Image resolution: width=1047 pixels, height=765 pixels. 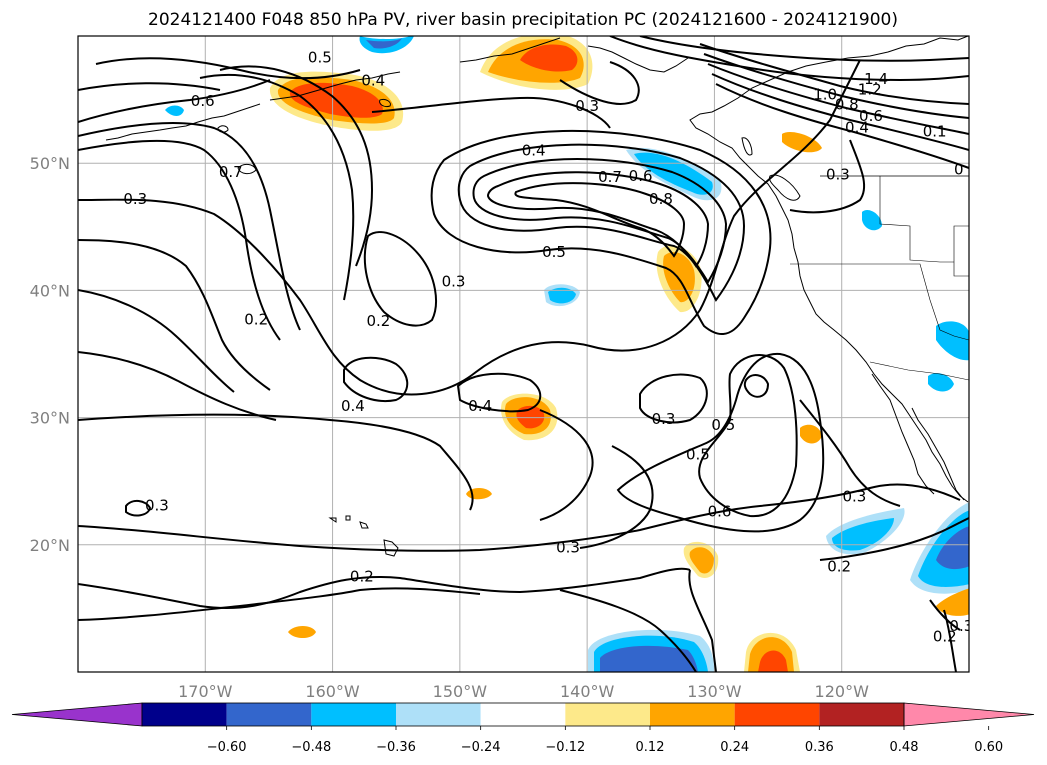 I want to click on lon-tick-label: 150°W, so click(x=460, y=691).